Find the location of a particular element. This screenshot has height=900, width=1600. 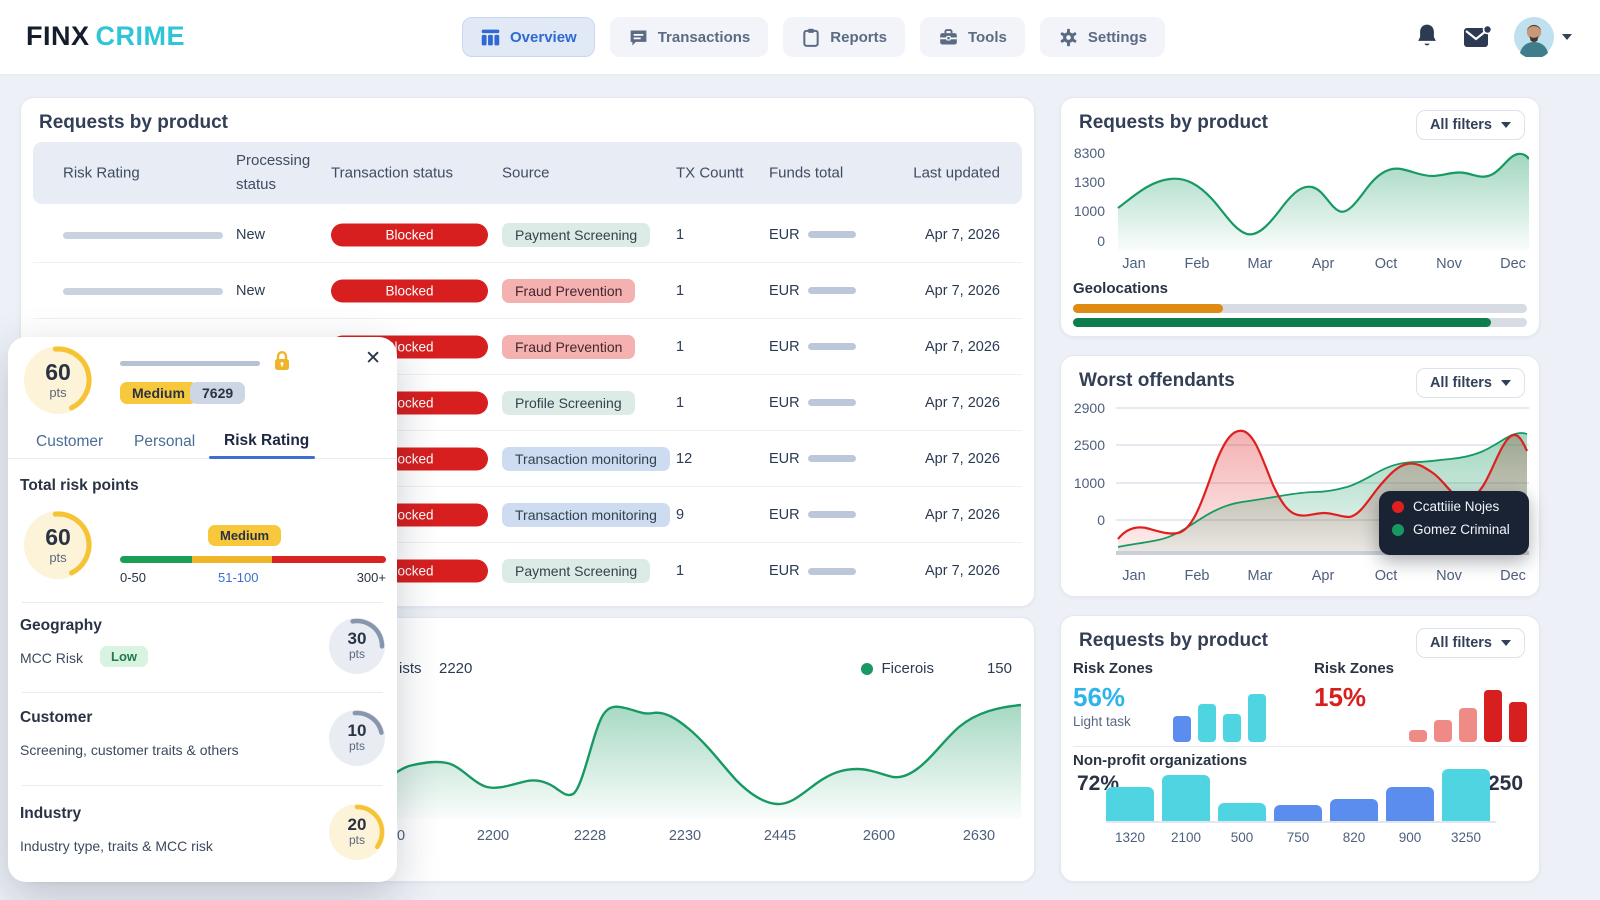

section-title: Geography is located at coordinates (61, 625).